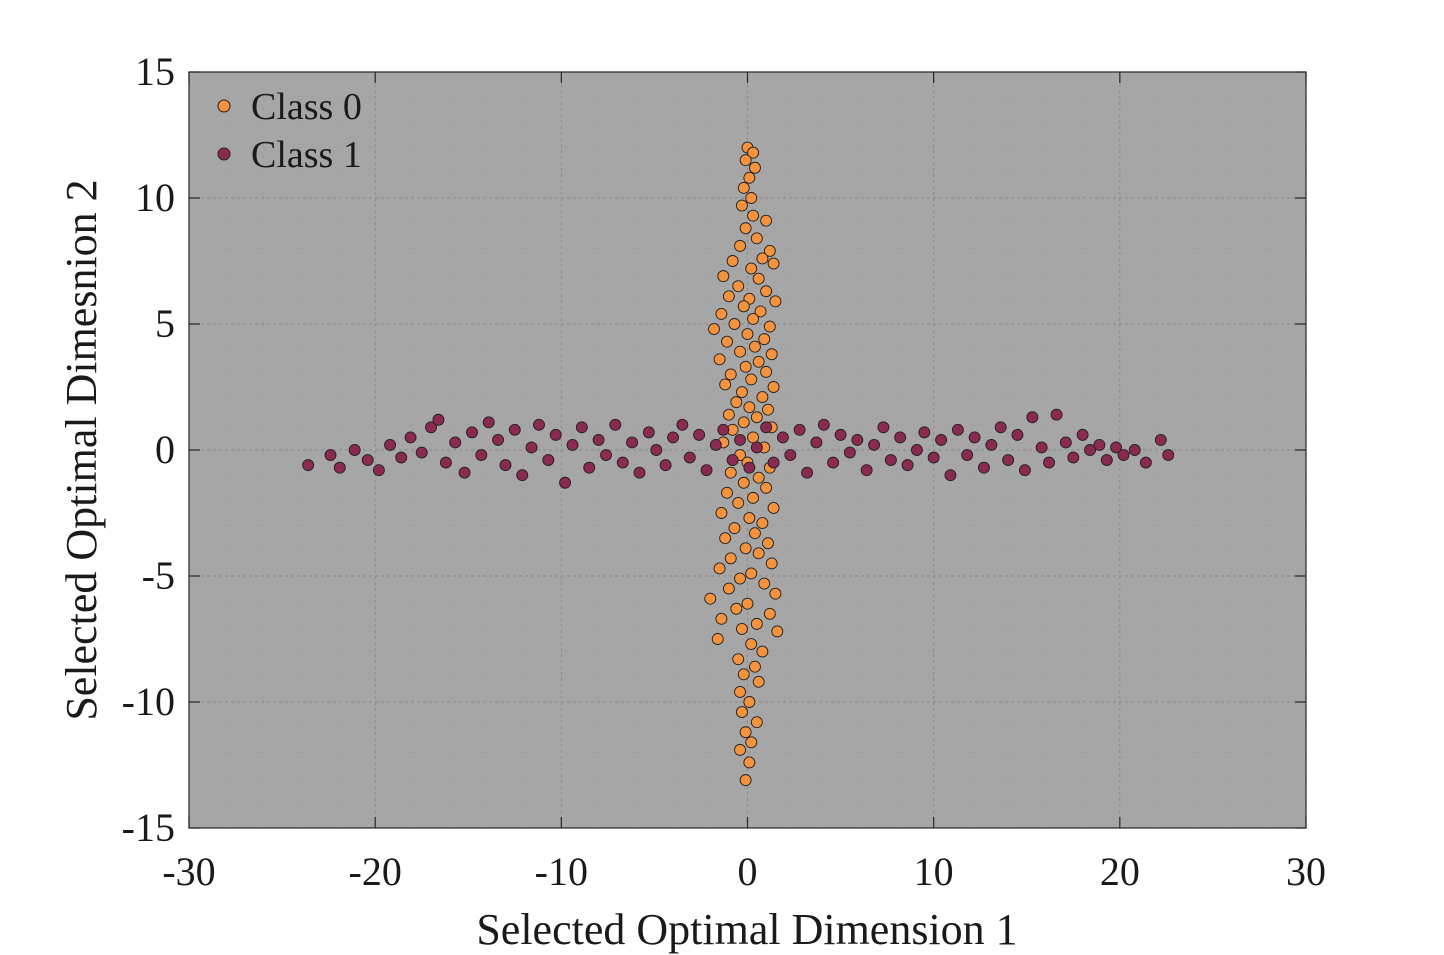 The height and width of the screenshot is (955, 1444). I want to click on x-tick-label: 30, so click(1306, 871).